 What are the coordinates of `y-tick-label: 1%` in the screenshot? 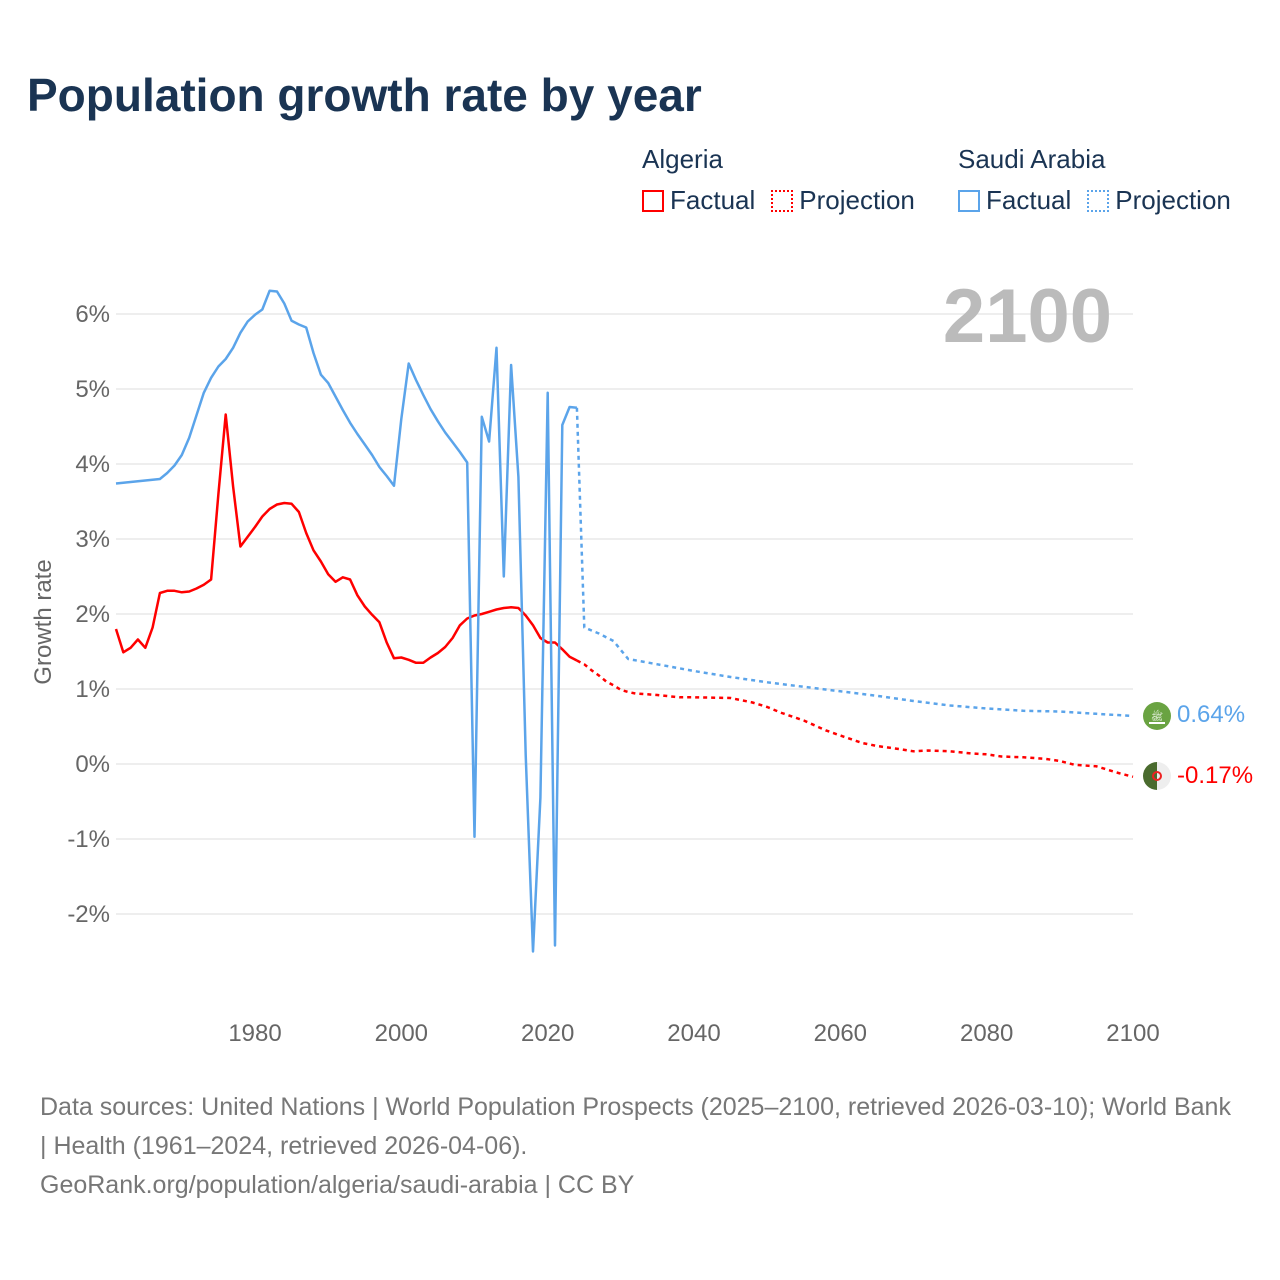 It's located at (92, 689).